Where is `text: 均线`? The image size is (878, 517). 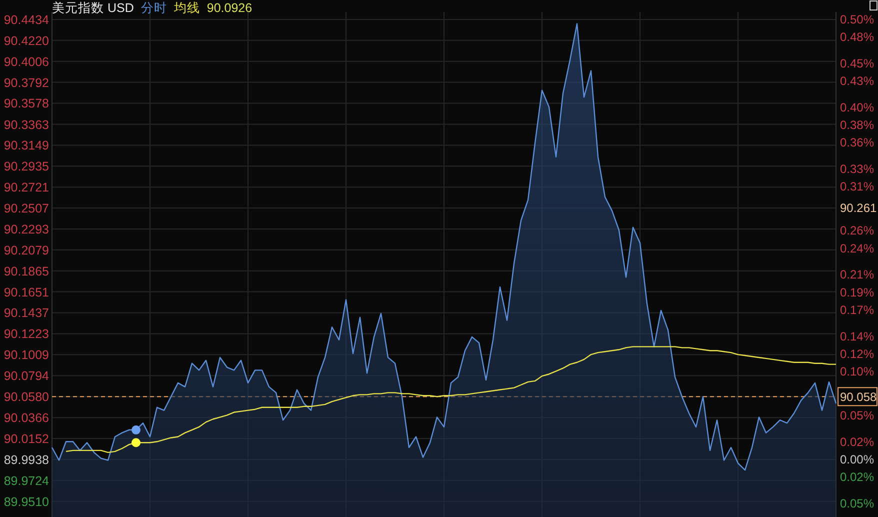 text: 均线 is located at coordinates (186, 8).